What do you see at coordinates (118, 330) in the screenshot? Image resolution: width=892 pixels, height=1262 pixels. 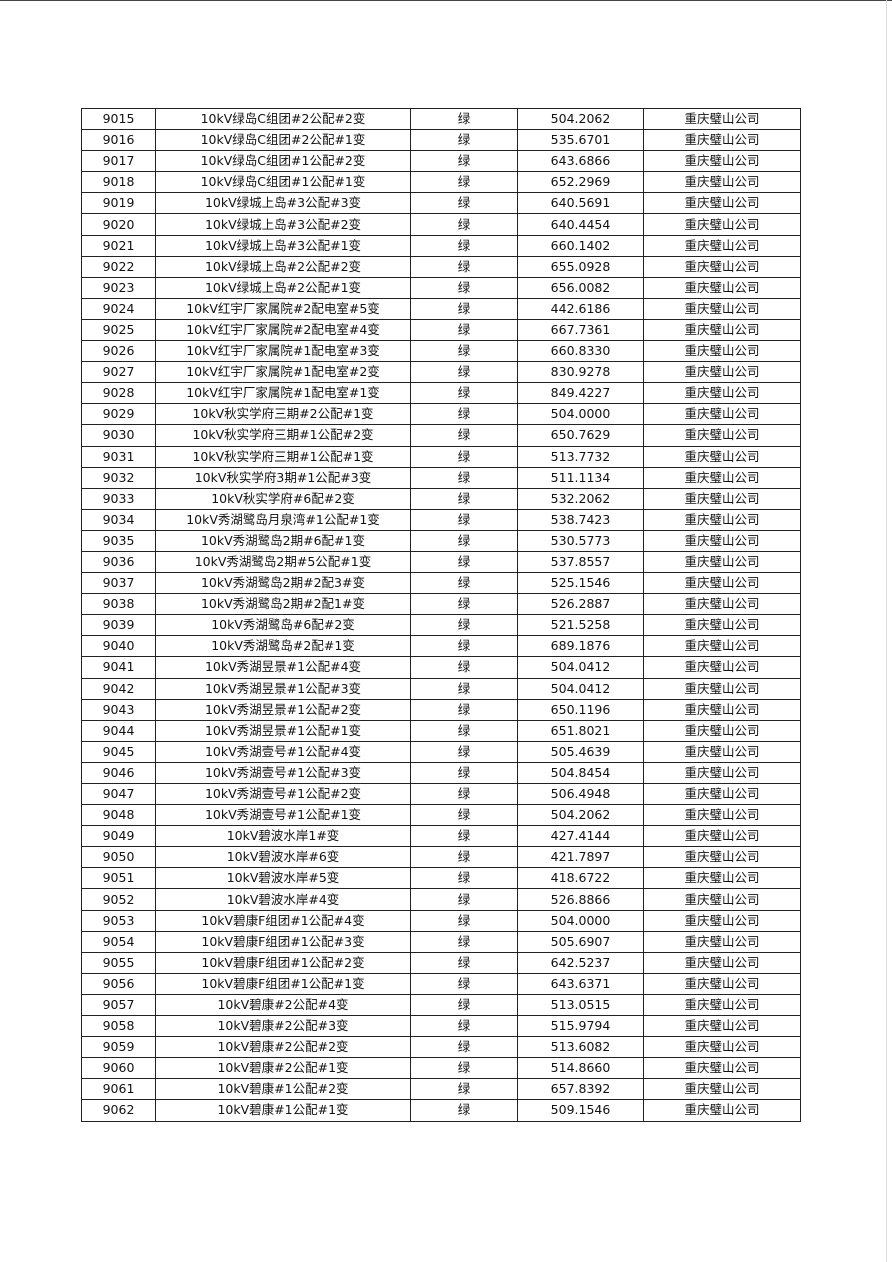 I see `row-number-cell: 9025` at bounding box center [118, 330].